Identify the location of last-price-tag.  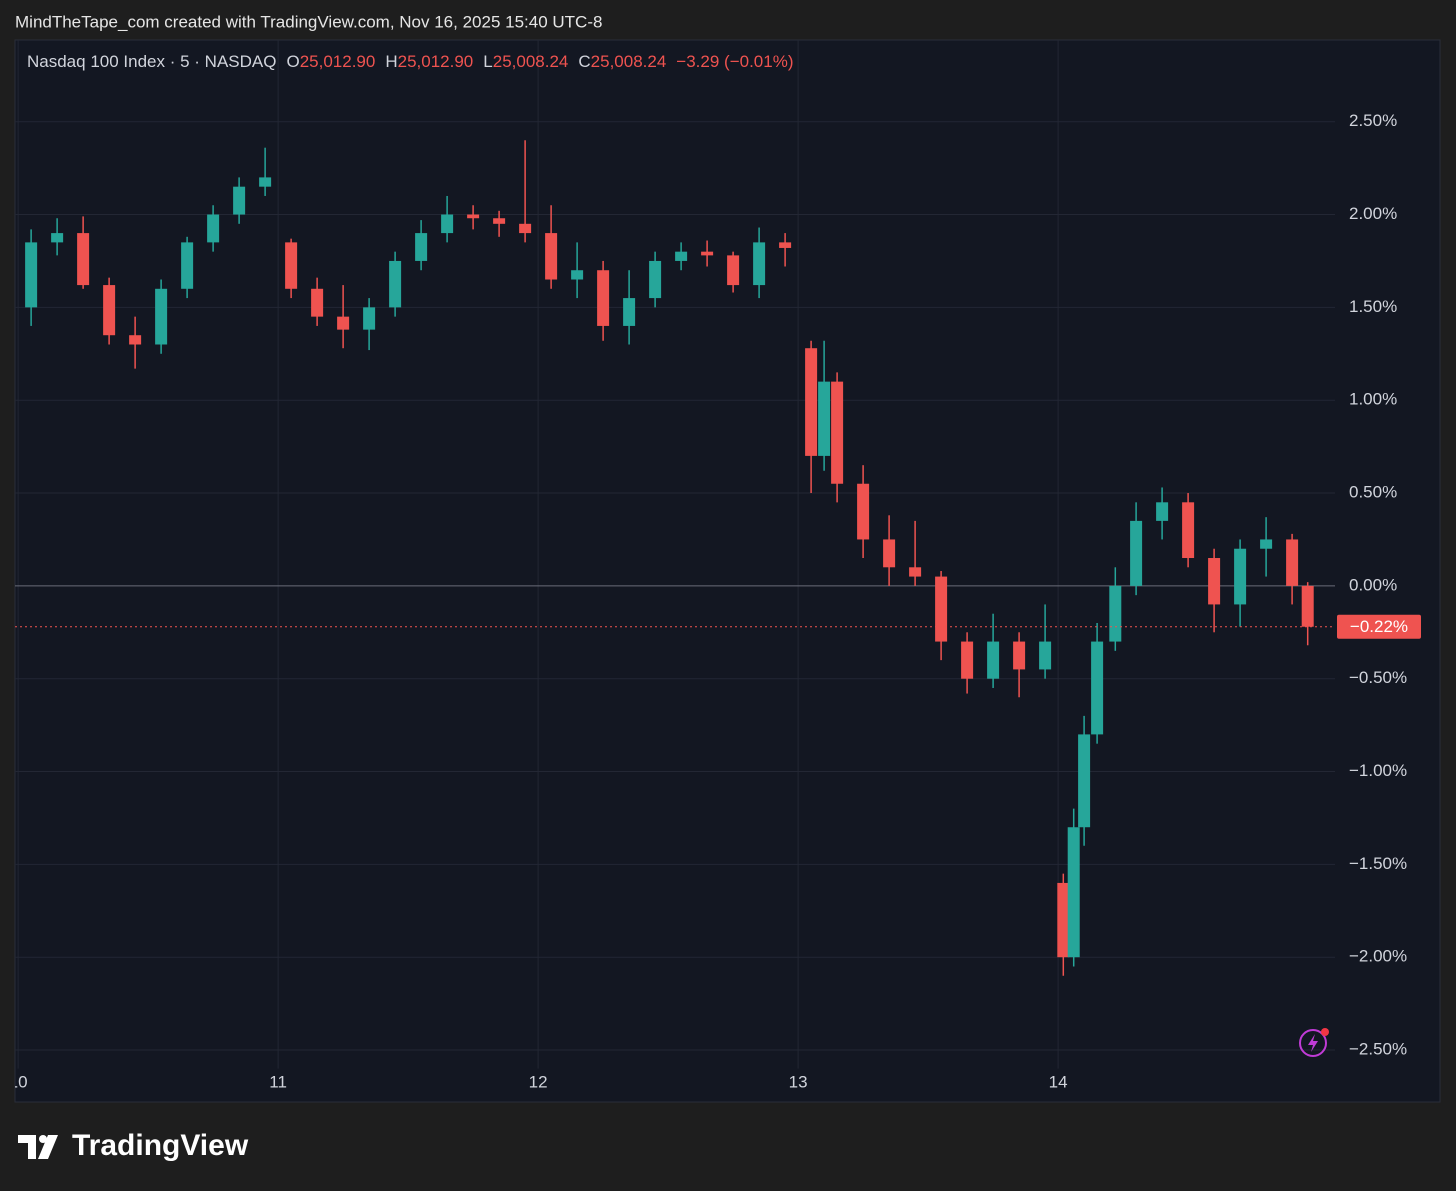
(1379, 626).